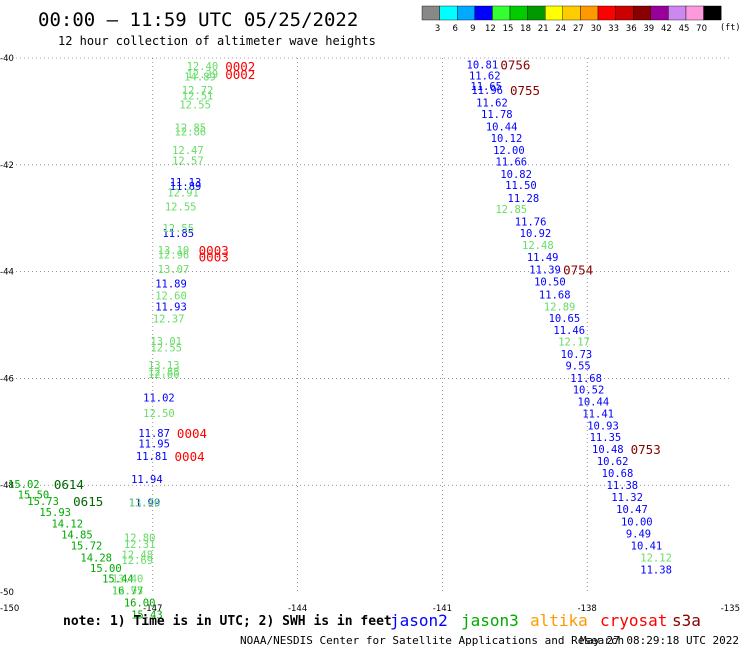  I want to click on jason2-value: 11.99, so click(145, 503).